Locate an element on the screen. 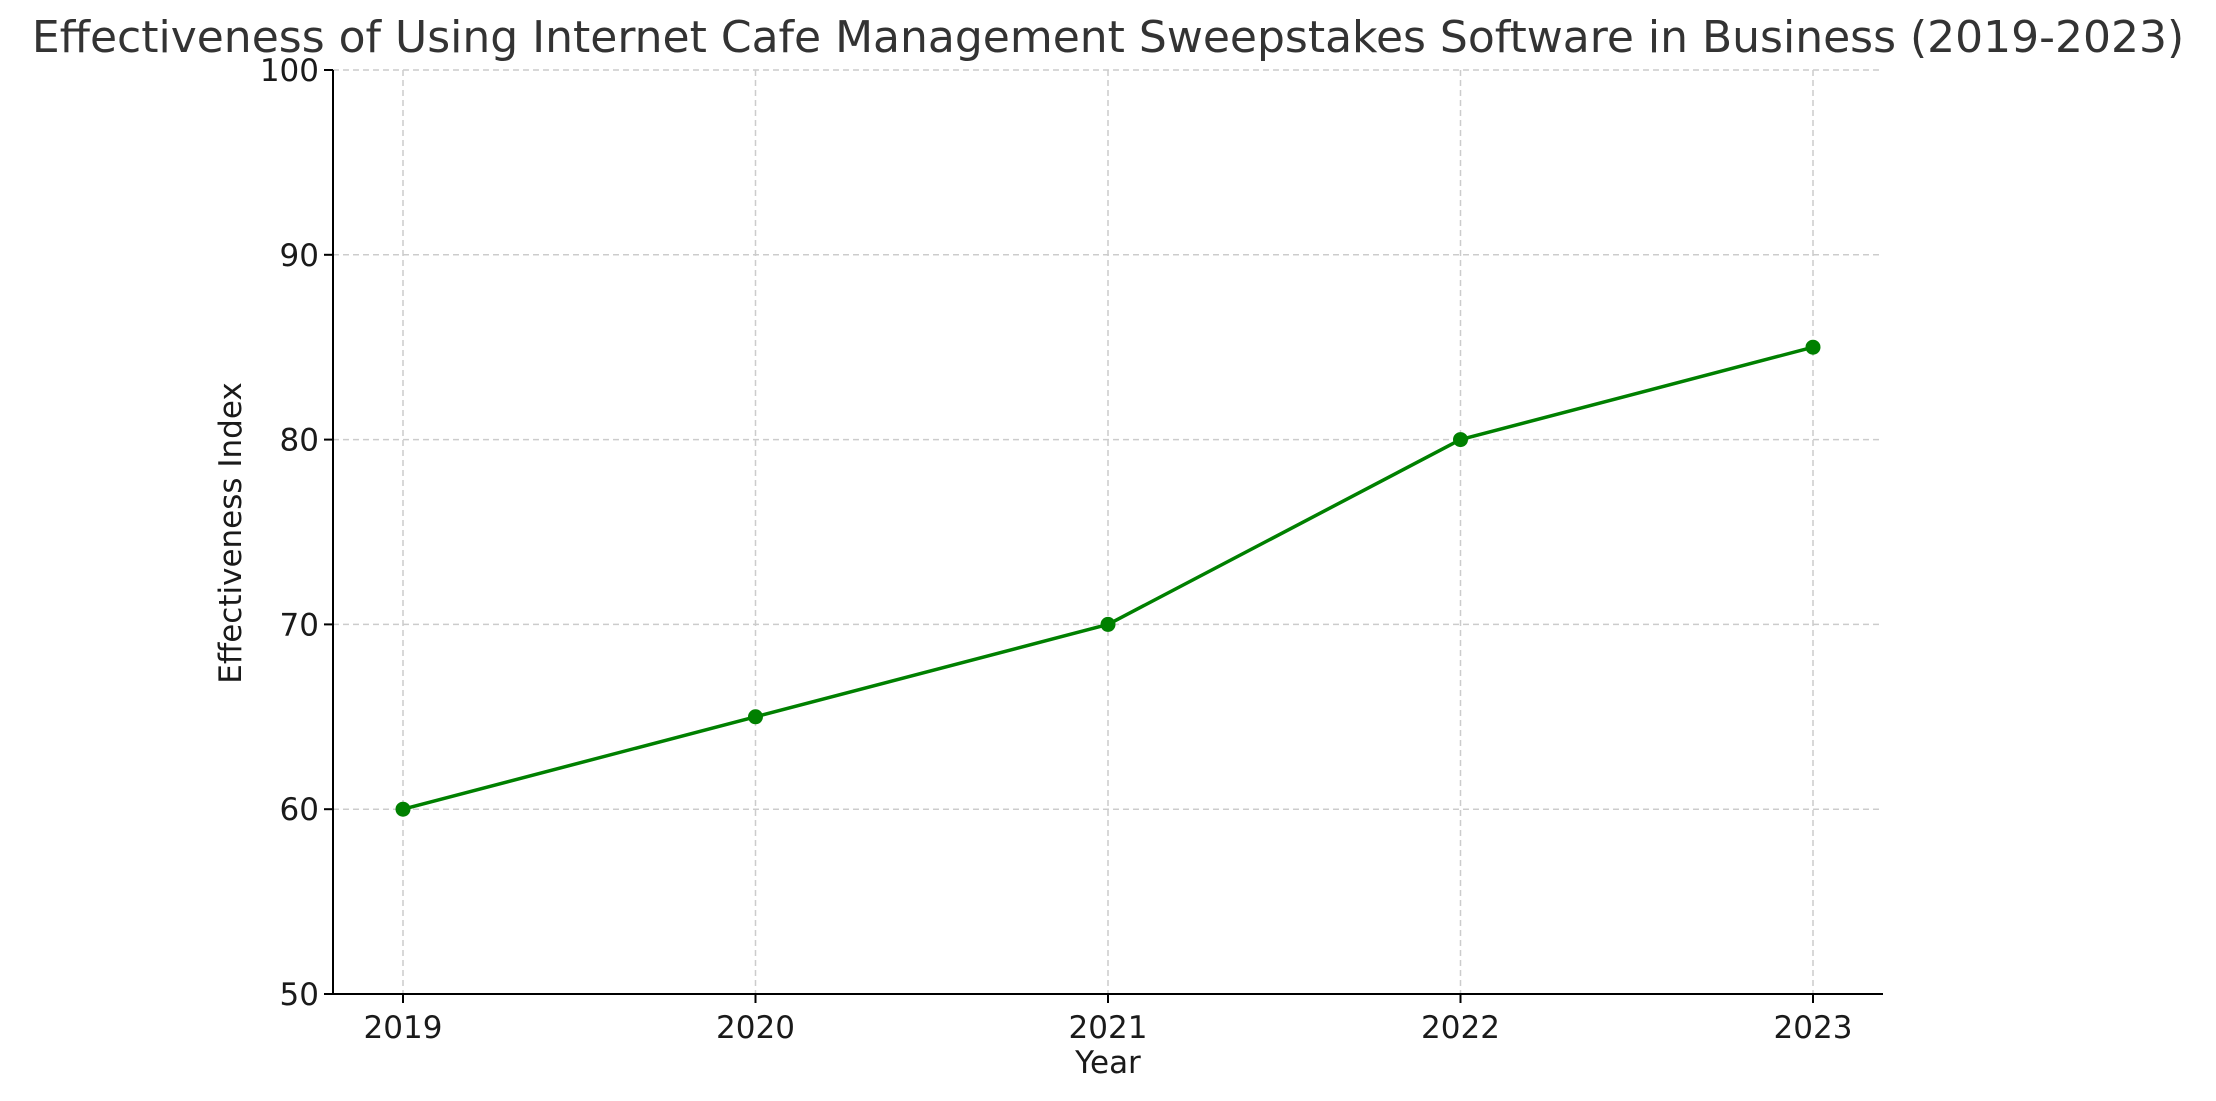 The width and height of the screenshot is (2216, 1101). y-tick-label: 50 is located at coordinates (299, 995).